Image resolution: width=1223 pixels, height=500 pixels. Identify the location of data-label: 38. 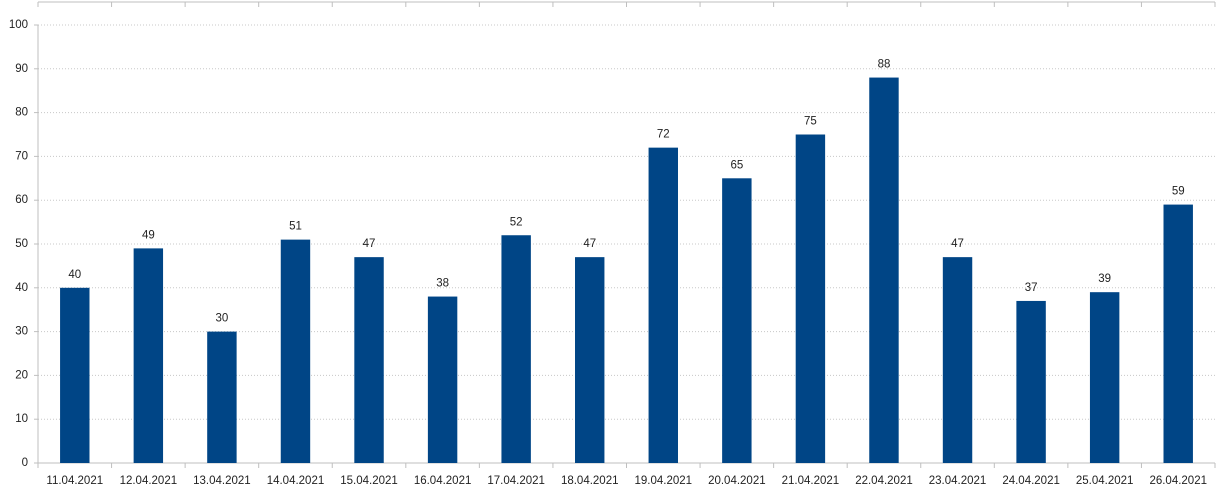
(442, 284).